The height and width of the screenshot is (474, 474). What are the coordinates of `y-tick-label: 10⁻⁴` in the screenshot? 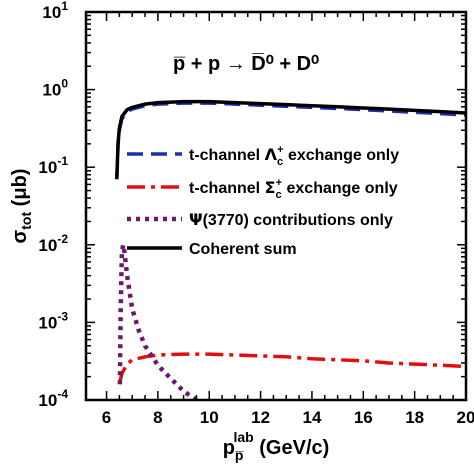 It's located at (53, 398).